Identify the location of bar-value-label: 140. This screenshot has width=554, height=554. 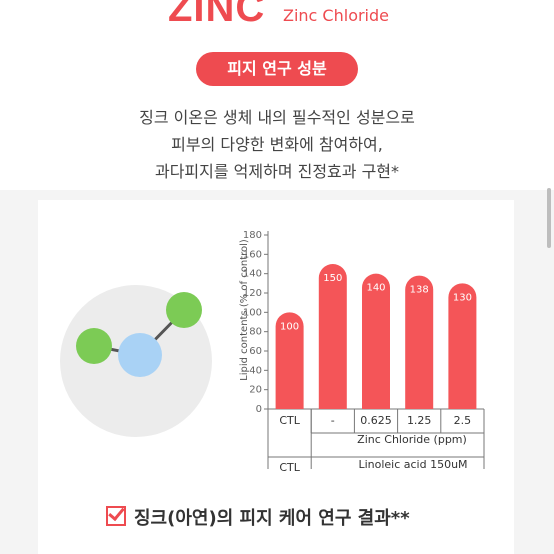
(375, 288).